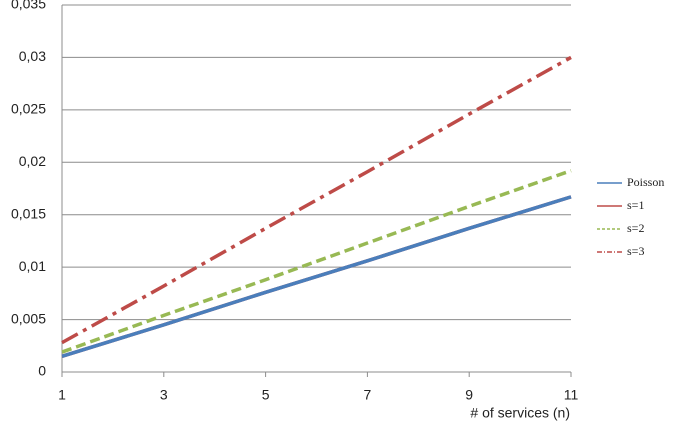 This screenshot has height=435, width=685. What do you see at coordinates (571, 395) in the screenshot?
I see `x-tick-label: 11` at bounding box center [571, 395].